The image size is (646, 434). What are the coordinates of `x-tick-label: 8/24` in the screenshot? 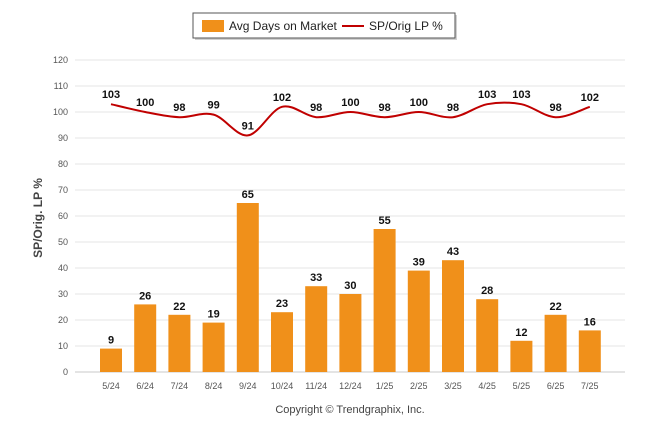 It's located at (214, 386).